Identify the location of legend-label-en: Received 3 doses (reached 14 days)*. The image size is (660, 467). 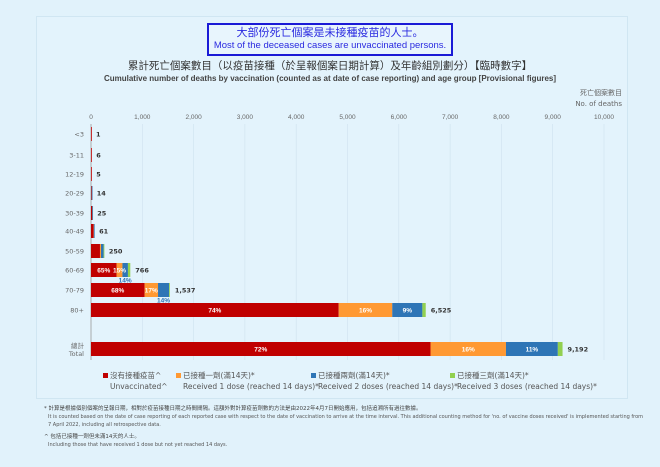
(527, 386).